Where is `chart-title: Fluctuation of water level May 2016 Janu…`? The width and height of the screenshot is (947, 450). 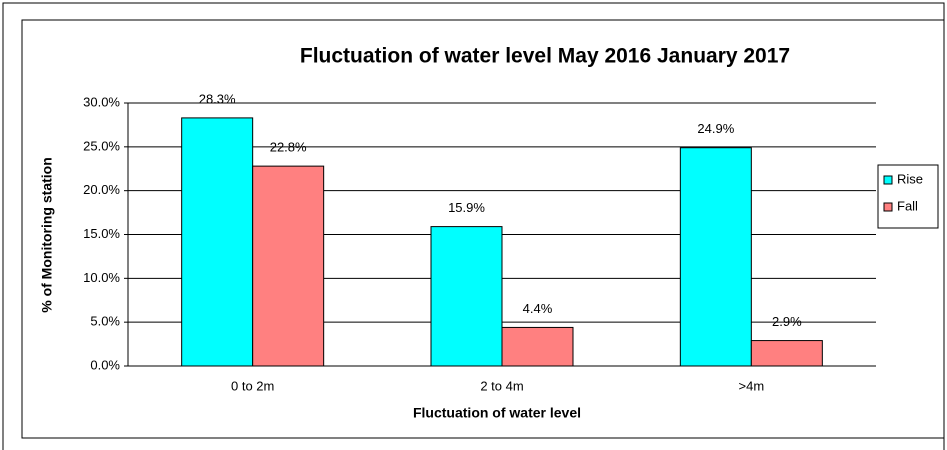
chart-title: Fluctuation of water level May 2016 Janu… is located at coordinates (545, 56).